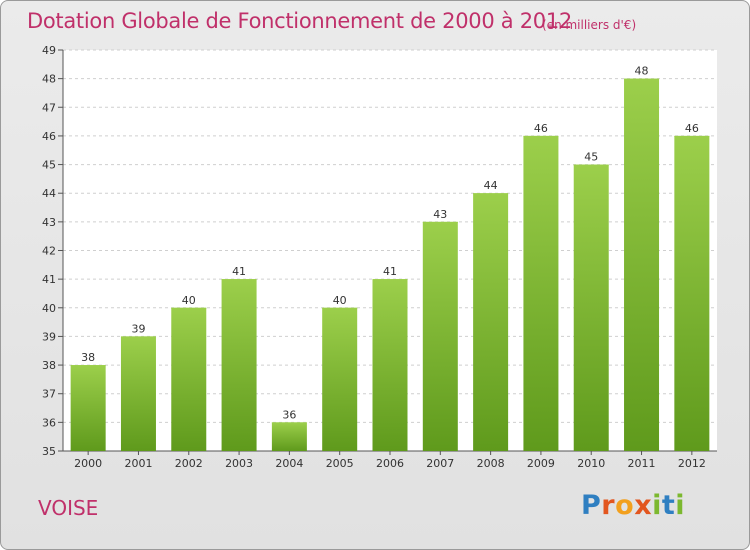 The width and height of the screenshot is (750, 550). Describe the element at coordinates (440, 214) in the screenshot. I see `value-label-2007: 43` at that location.